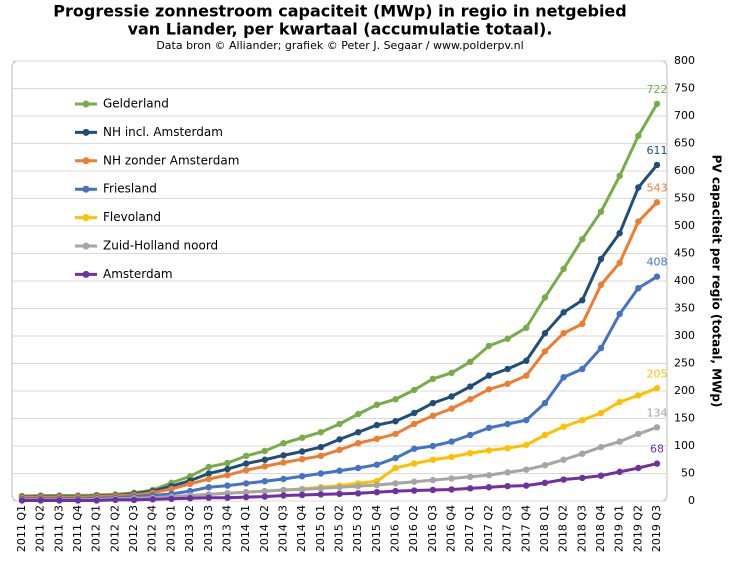 This screenshot has width=731, height=565. I want to click on x-tick-label: 2011 Q1, so click(21, 528).